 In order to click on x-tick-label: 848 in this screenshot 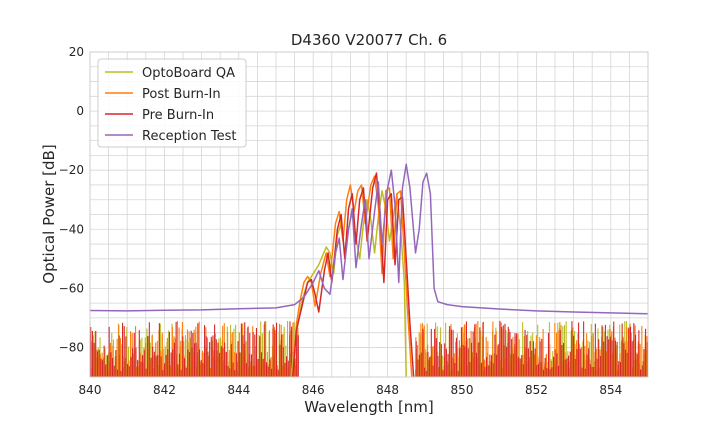, I will do `click(387, 390)`.